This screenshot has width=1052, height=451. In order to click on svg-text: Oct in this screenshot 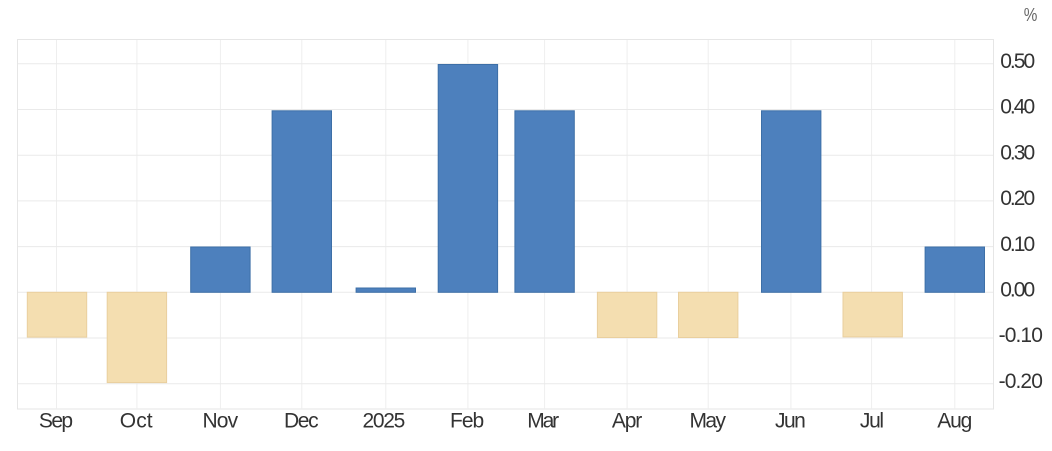, I will do `click(136, 421)`.